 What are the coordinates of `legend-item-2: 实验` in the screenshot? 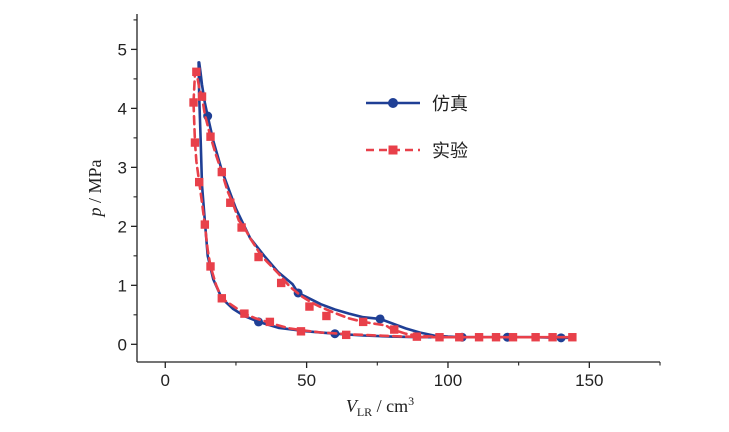 It's located at (417, 151).